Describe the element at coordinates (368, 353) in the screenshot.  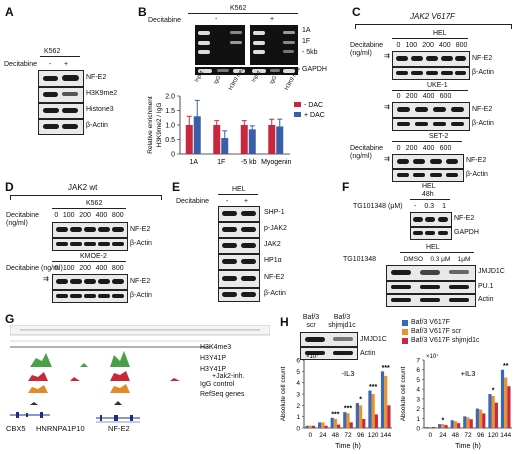
I see `row-label: Actin` at that location.